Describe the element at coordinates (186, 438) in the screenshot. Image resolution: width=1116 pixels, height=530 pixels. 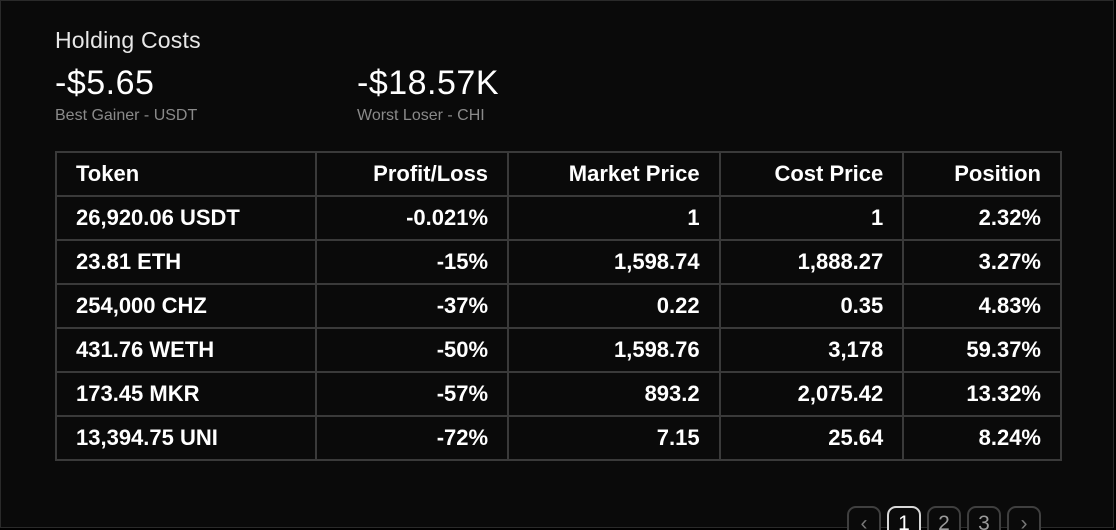
I see `token-cell: 13,394.75 UNI` at that location.